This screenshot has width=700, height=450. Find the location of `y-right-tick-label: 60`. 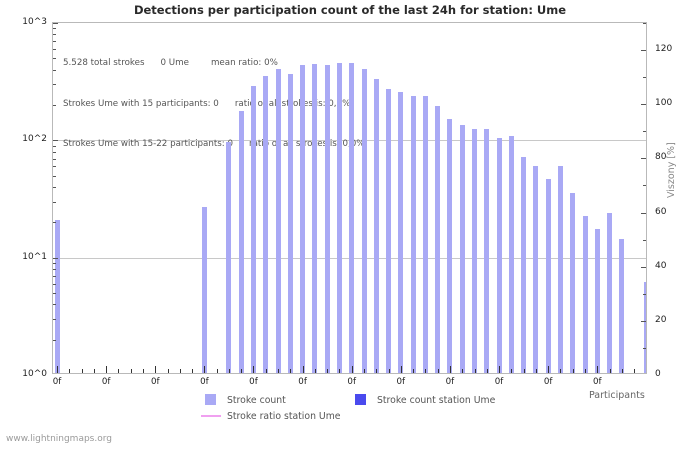

y-right-tick-label: 60 is located at coordinates (661, 211).